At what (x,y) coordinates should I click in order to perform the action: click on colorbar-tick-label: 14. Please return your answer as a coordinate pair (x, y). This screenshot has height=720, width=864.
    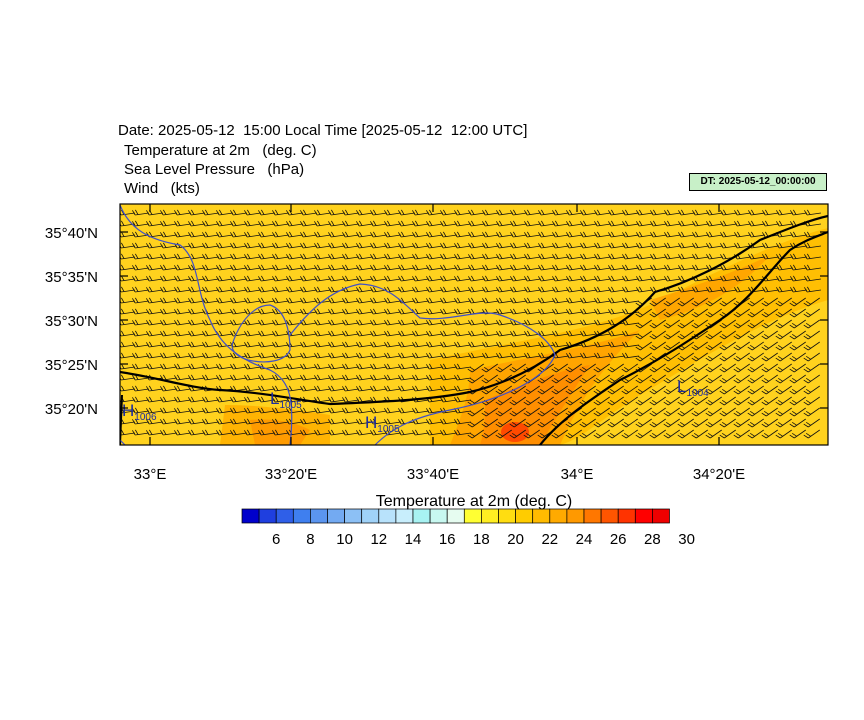
    Looking at the image, I should click on (413, 539).